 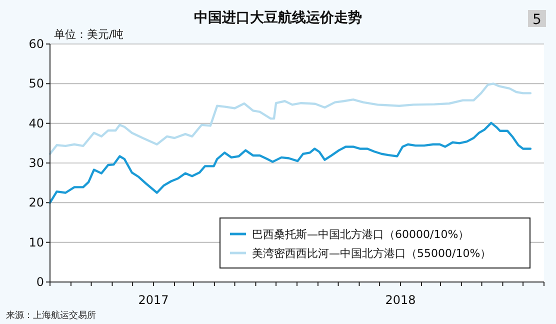 I want to click on y-tick-label: 30, so click(x=36, y=163).